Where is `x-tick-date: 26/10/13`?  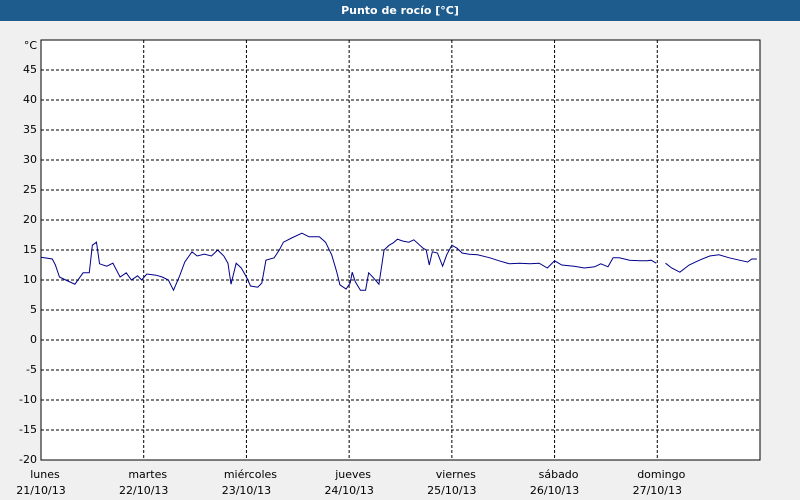
x-tick-date: 26/10/13 is located at coordinates (554, 490).